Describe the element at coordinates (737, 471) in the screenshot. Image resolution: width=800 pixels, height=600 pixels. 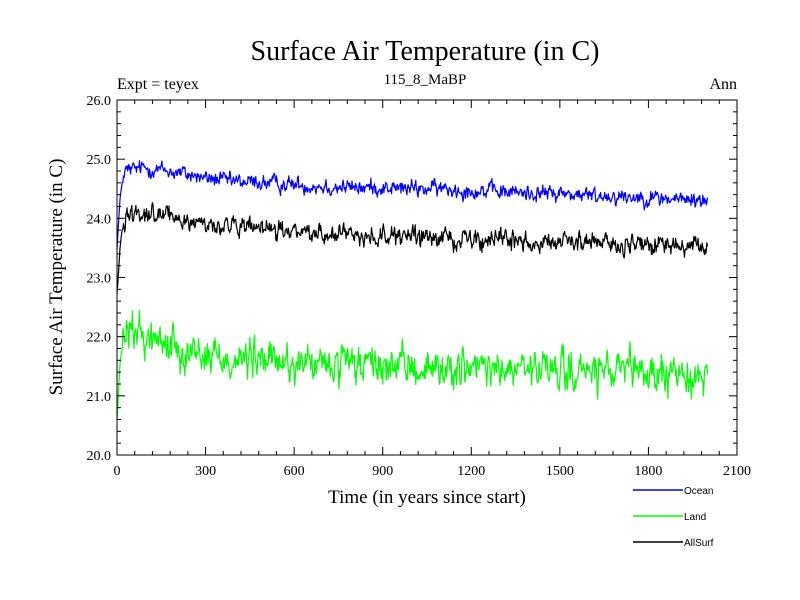
I see `x-tick-label: 2100` at that location.